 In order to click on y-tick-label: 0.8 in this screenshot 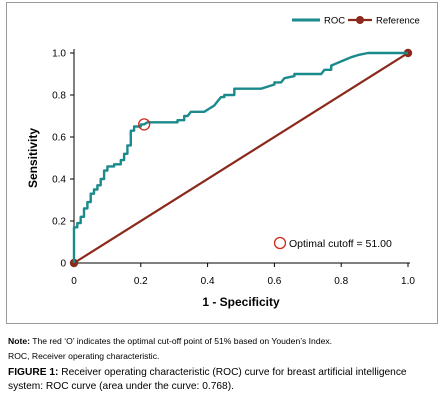, I will do `click(59, 96)`.